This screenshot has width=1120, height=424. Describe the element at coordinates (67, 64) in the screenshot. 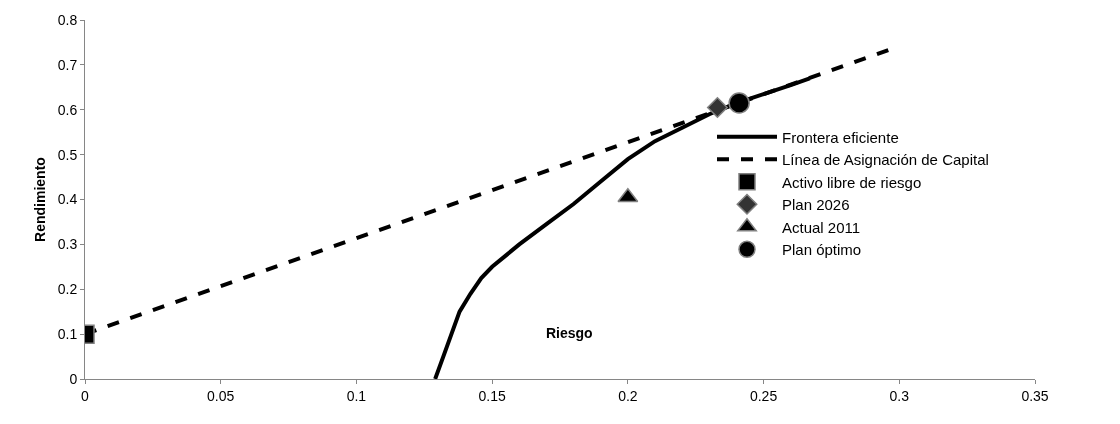

I see `y-tick-label: 0.7` at that location.